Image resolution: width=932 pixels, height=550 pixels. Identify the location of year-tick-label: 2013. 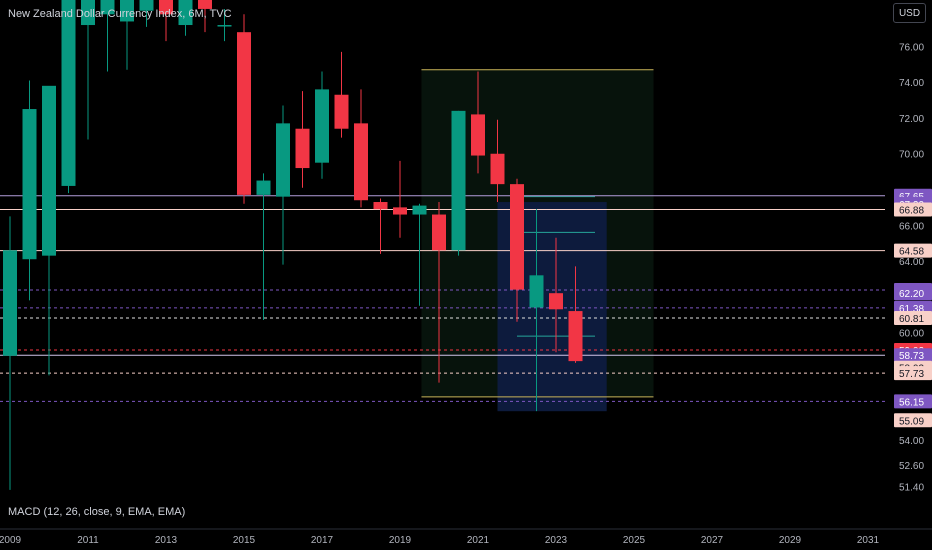
(166, 540).